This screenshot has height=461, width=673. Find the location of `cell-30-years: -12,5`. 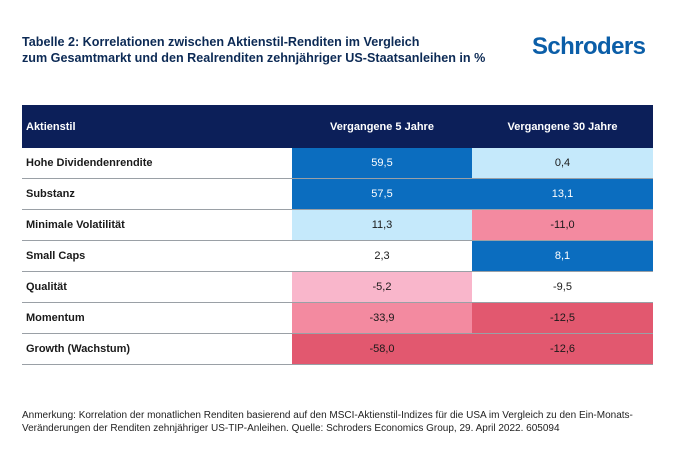

cell-30-years: -12,5 is located at coordinates (562, 318).